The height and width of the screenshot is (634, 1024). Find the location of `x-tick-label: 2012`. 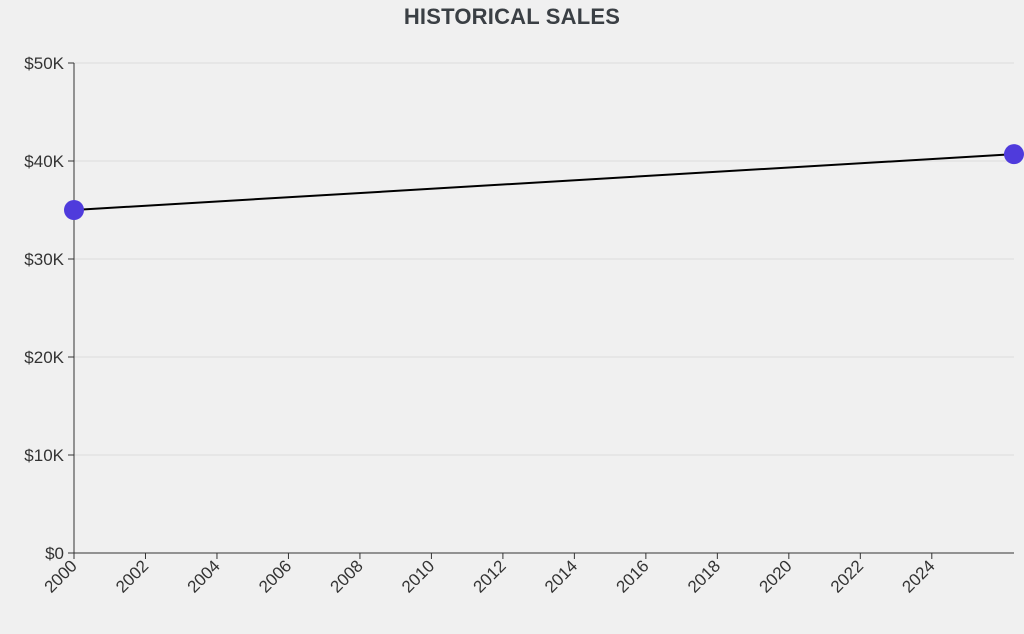

x-tick-label: 2012 is located at coordinates (490, 576).